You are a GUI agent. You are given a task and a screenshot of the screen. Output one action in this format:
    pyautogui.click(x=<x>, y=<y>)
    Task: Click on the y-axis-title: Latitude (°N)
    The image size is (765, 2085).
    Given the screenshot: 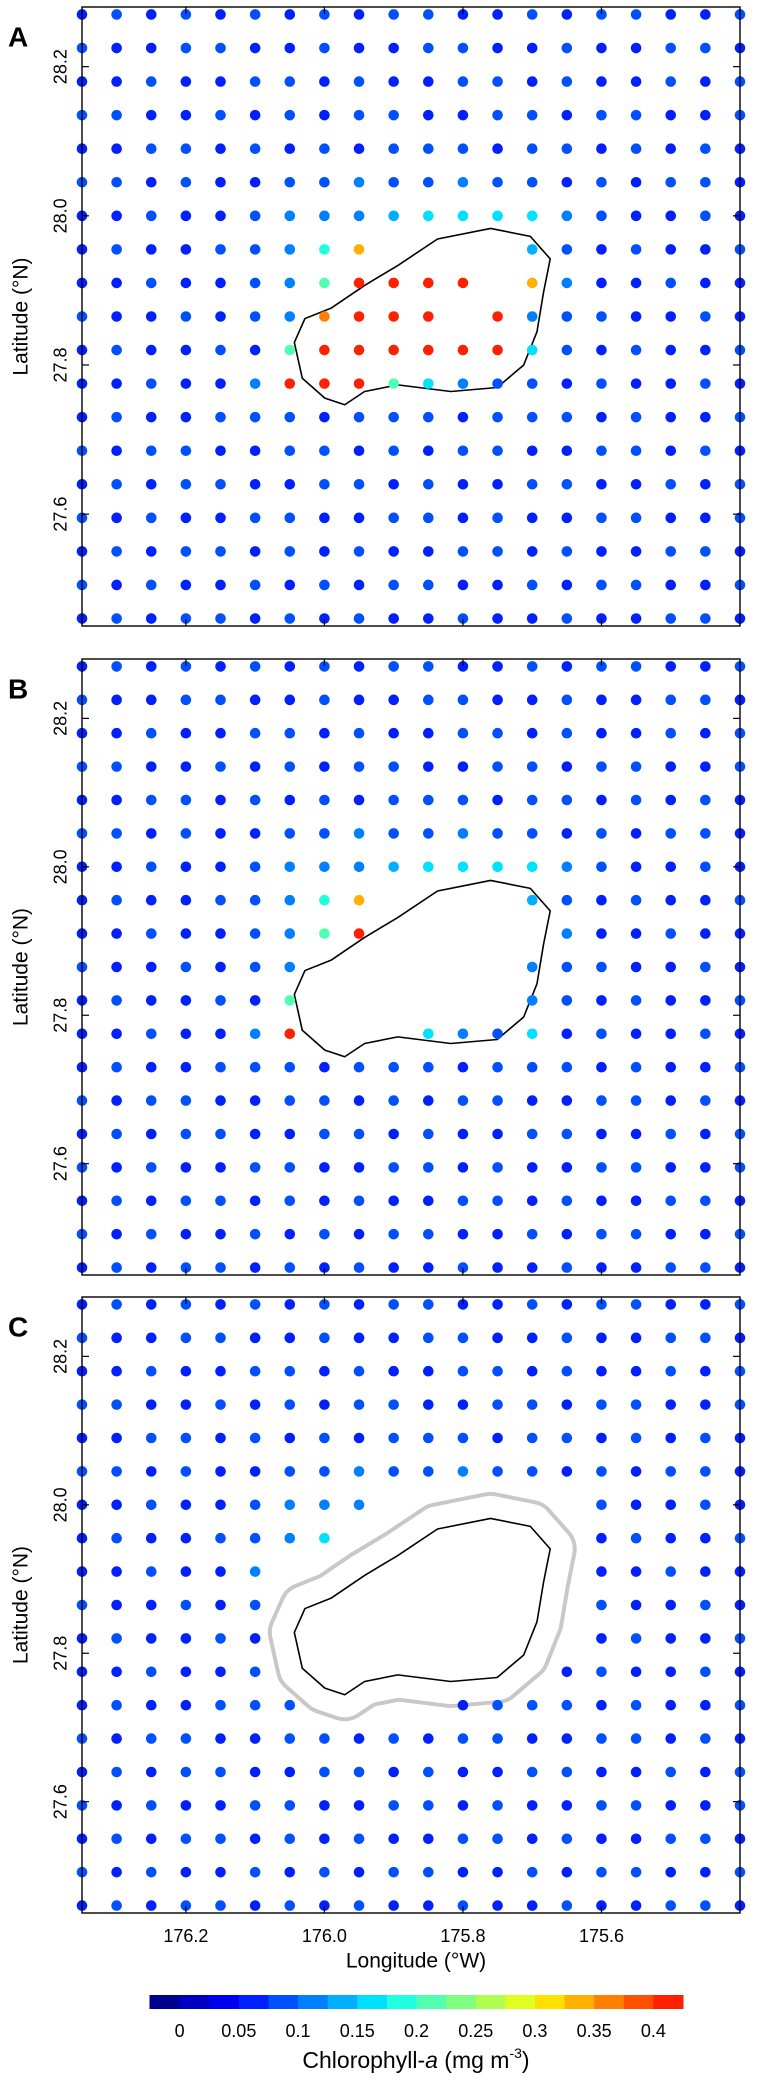 What is the action you would take?
    pyautogui.click(x=21, y=316)
    